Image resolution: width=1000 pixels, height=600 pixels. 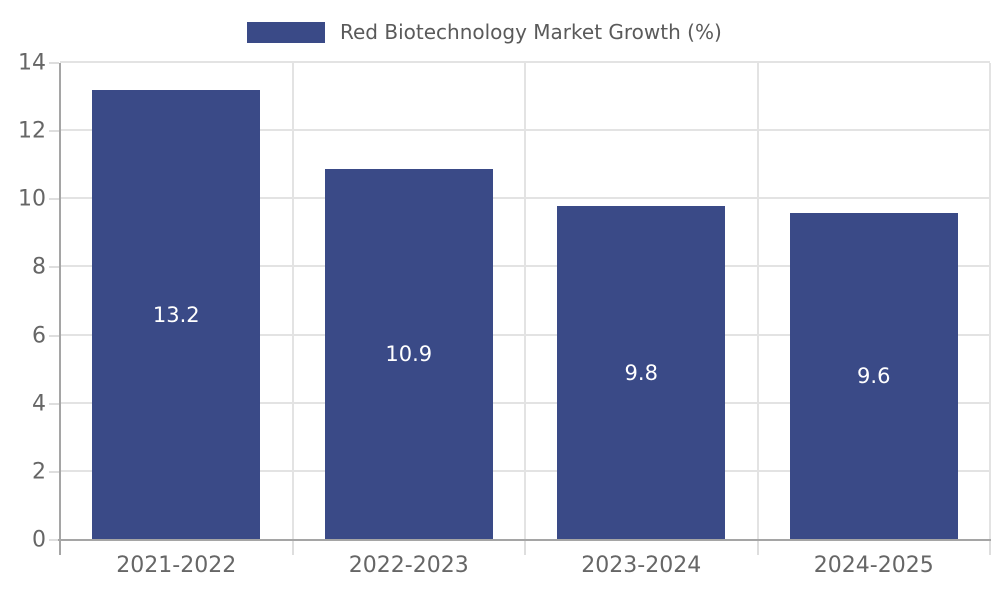 I want to click on legend-label: Red Biotechnology Market Growth (%), so click(x=531, y=32).